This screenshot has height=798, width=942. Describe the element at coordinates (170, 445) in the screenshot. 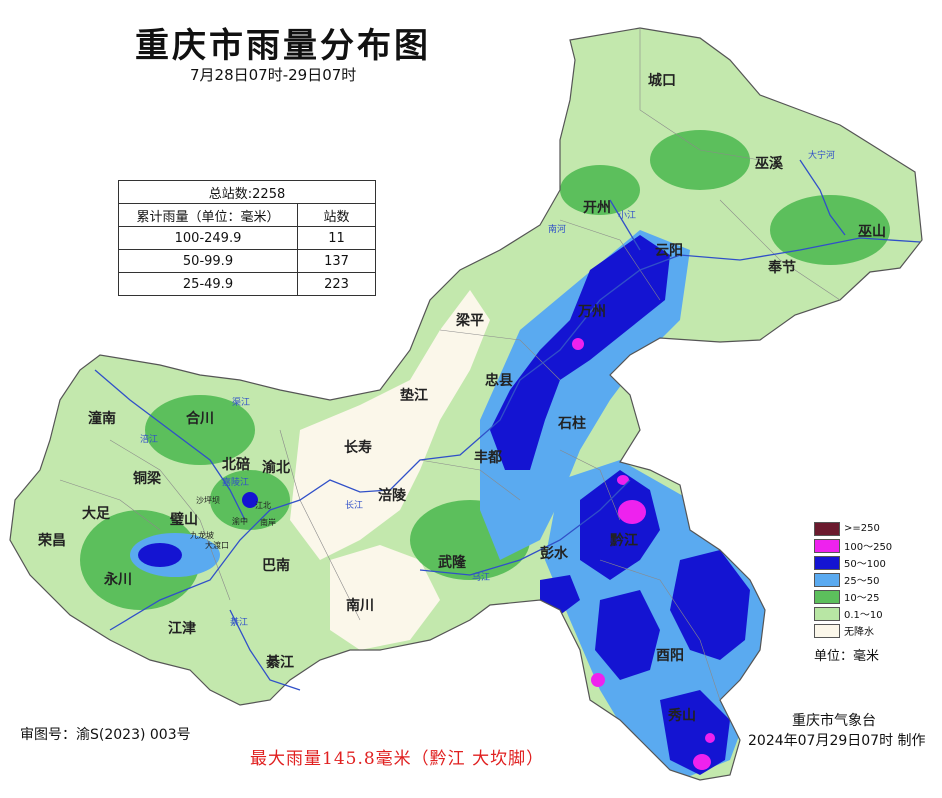

I see `jialing-river` at that location.